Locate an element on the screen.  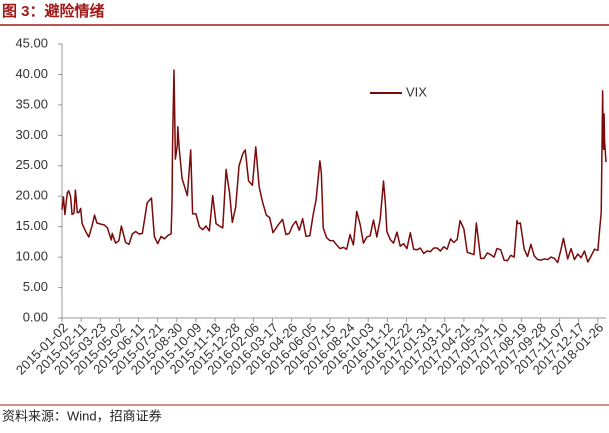
y-tick-label: 35.00 is located at coordinates (31, 103).